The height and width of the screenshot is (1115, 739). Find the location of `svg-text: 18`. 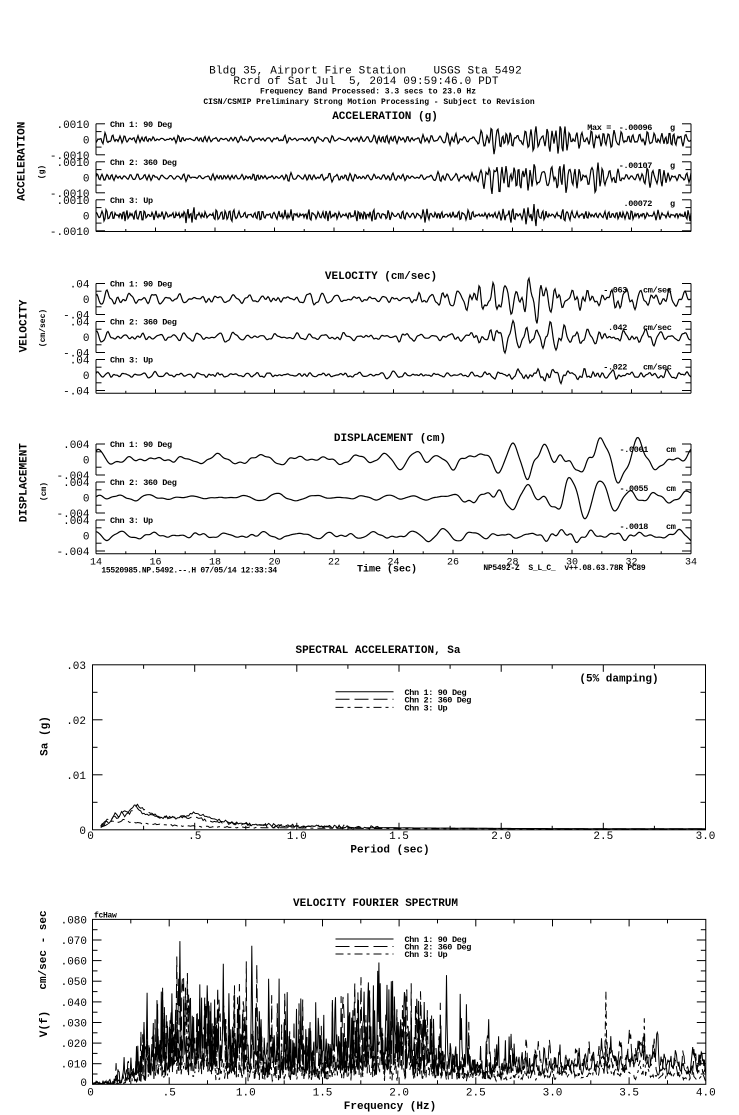

svg-text: 18 is located at coordinates (215, 563).